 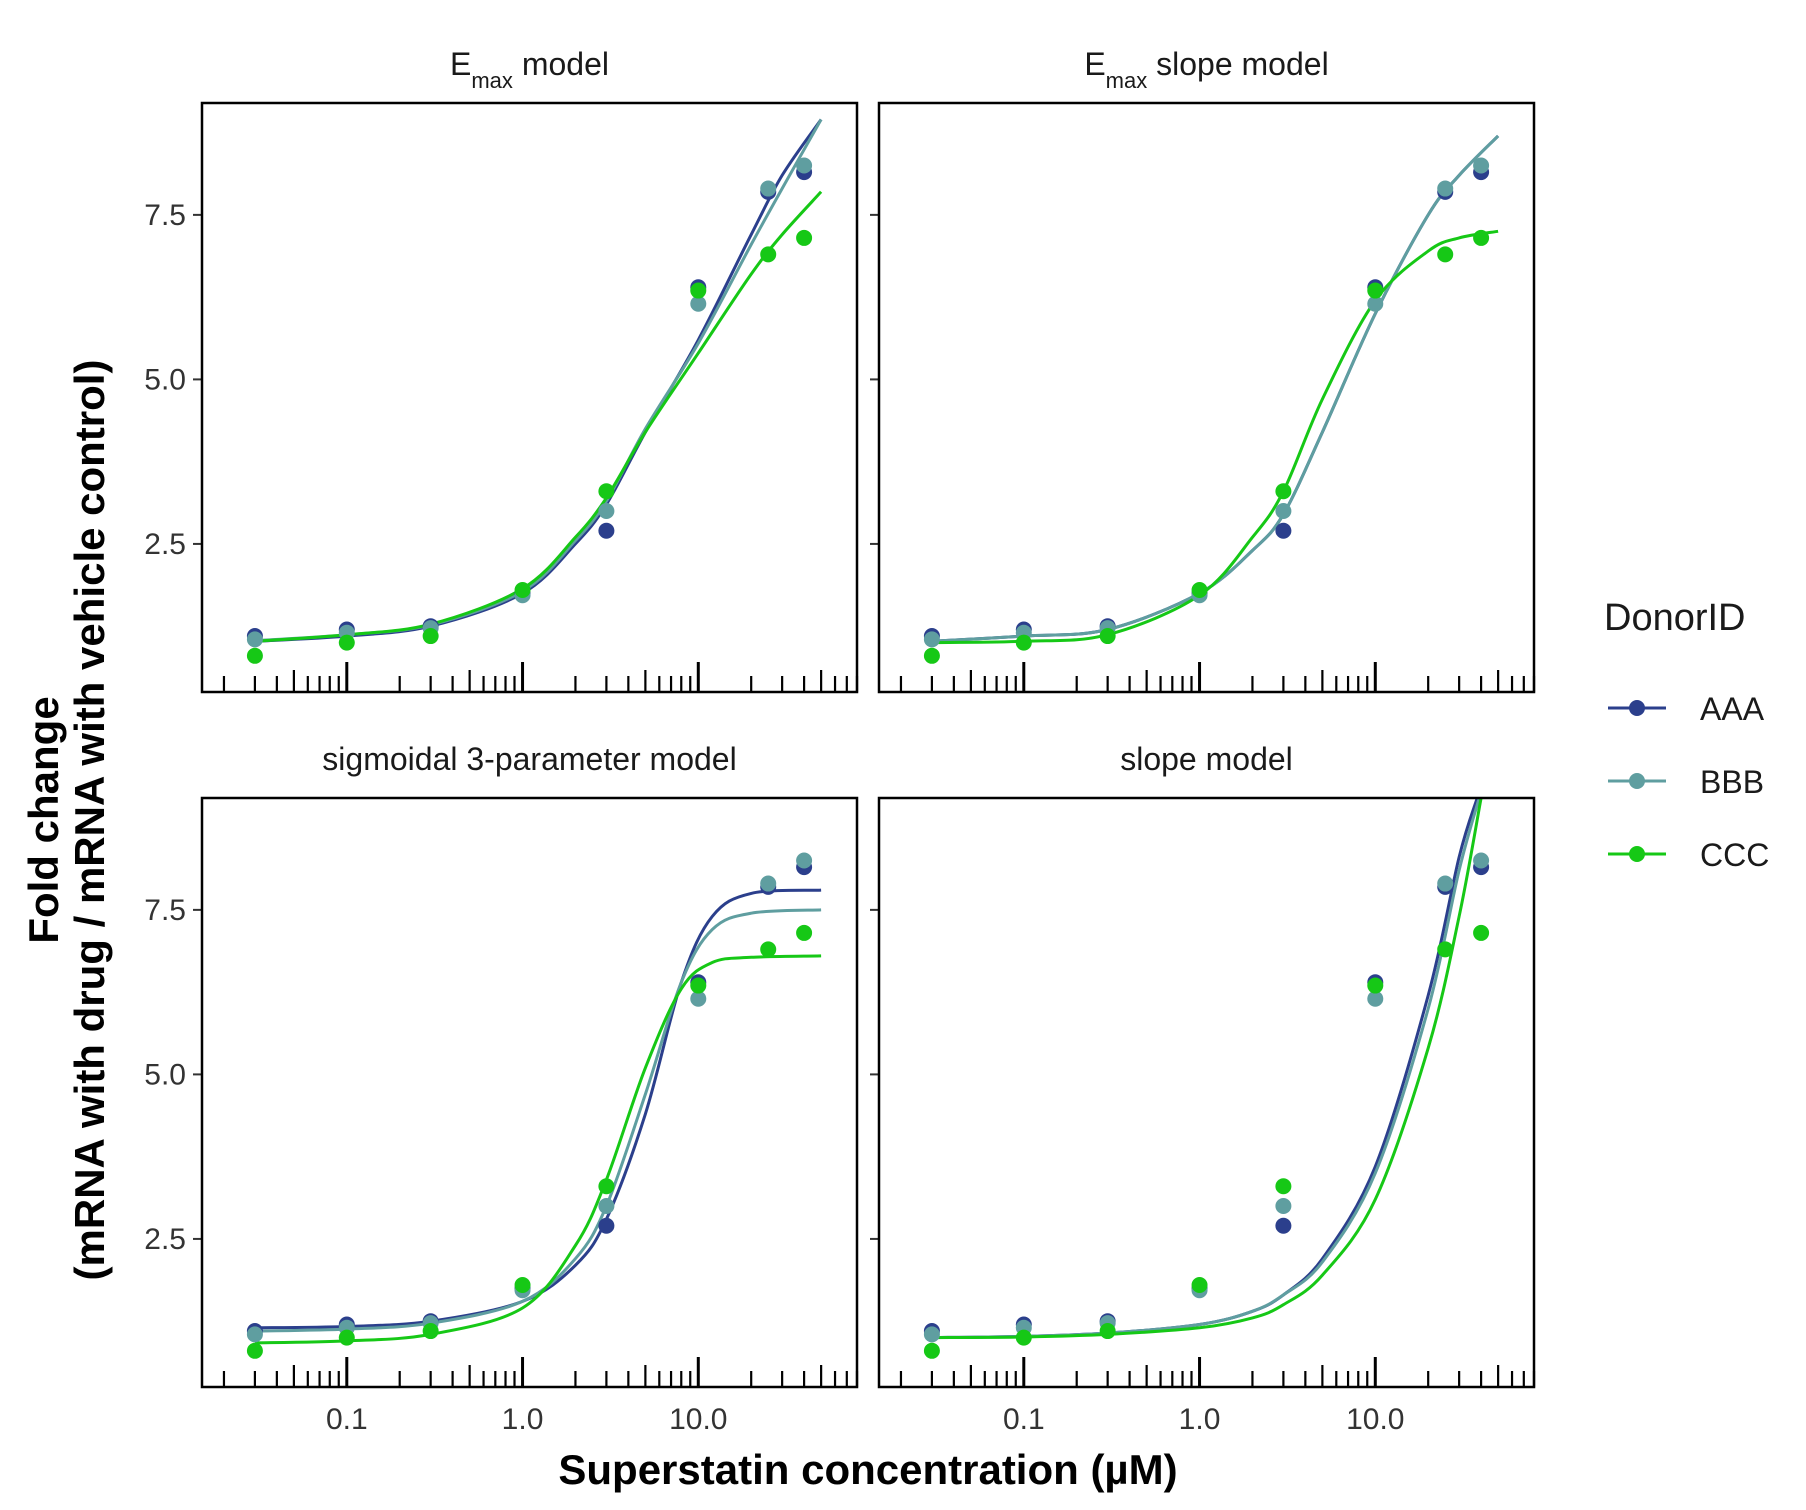 I want to click on legend-item-ccc: CCC, so click(x=1688, y=855).